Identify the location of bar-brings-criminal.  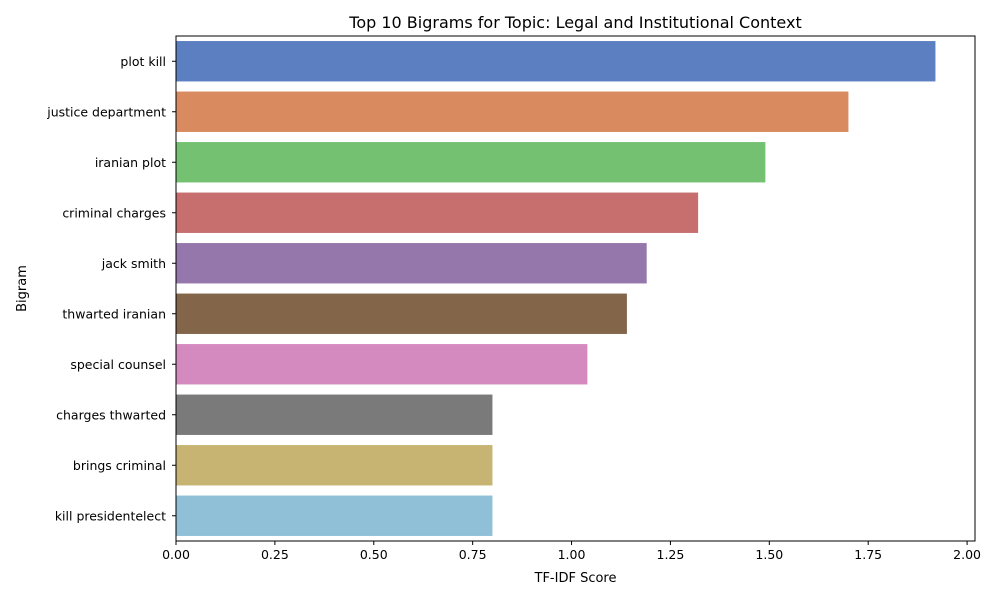
(334, 465).